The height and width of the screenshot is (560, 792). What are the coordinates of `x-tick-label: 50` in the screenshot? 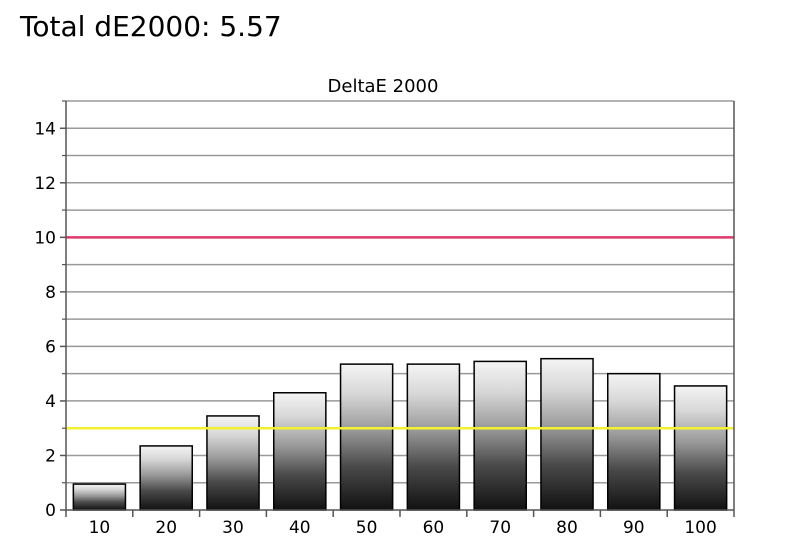 It's located at (367, 528).